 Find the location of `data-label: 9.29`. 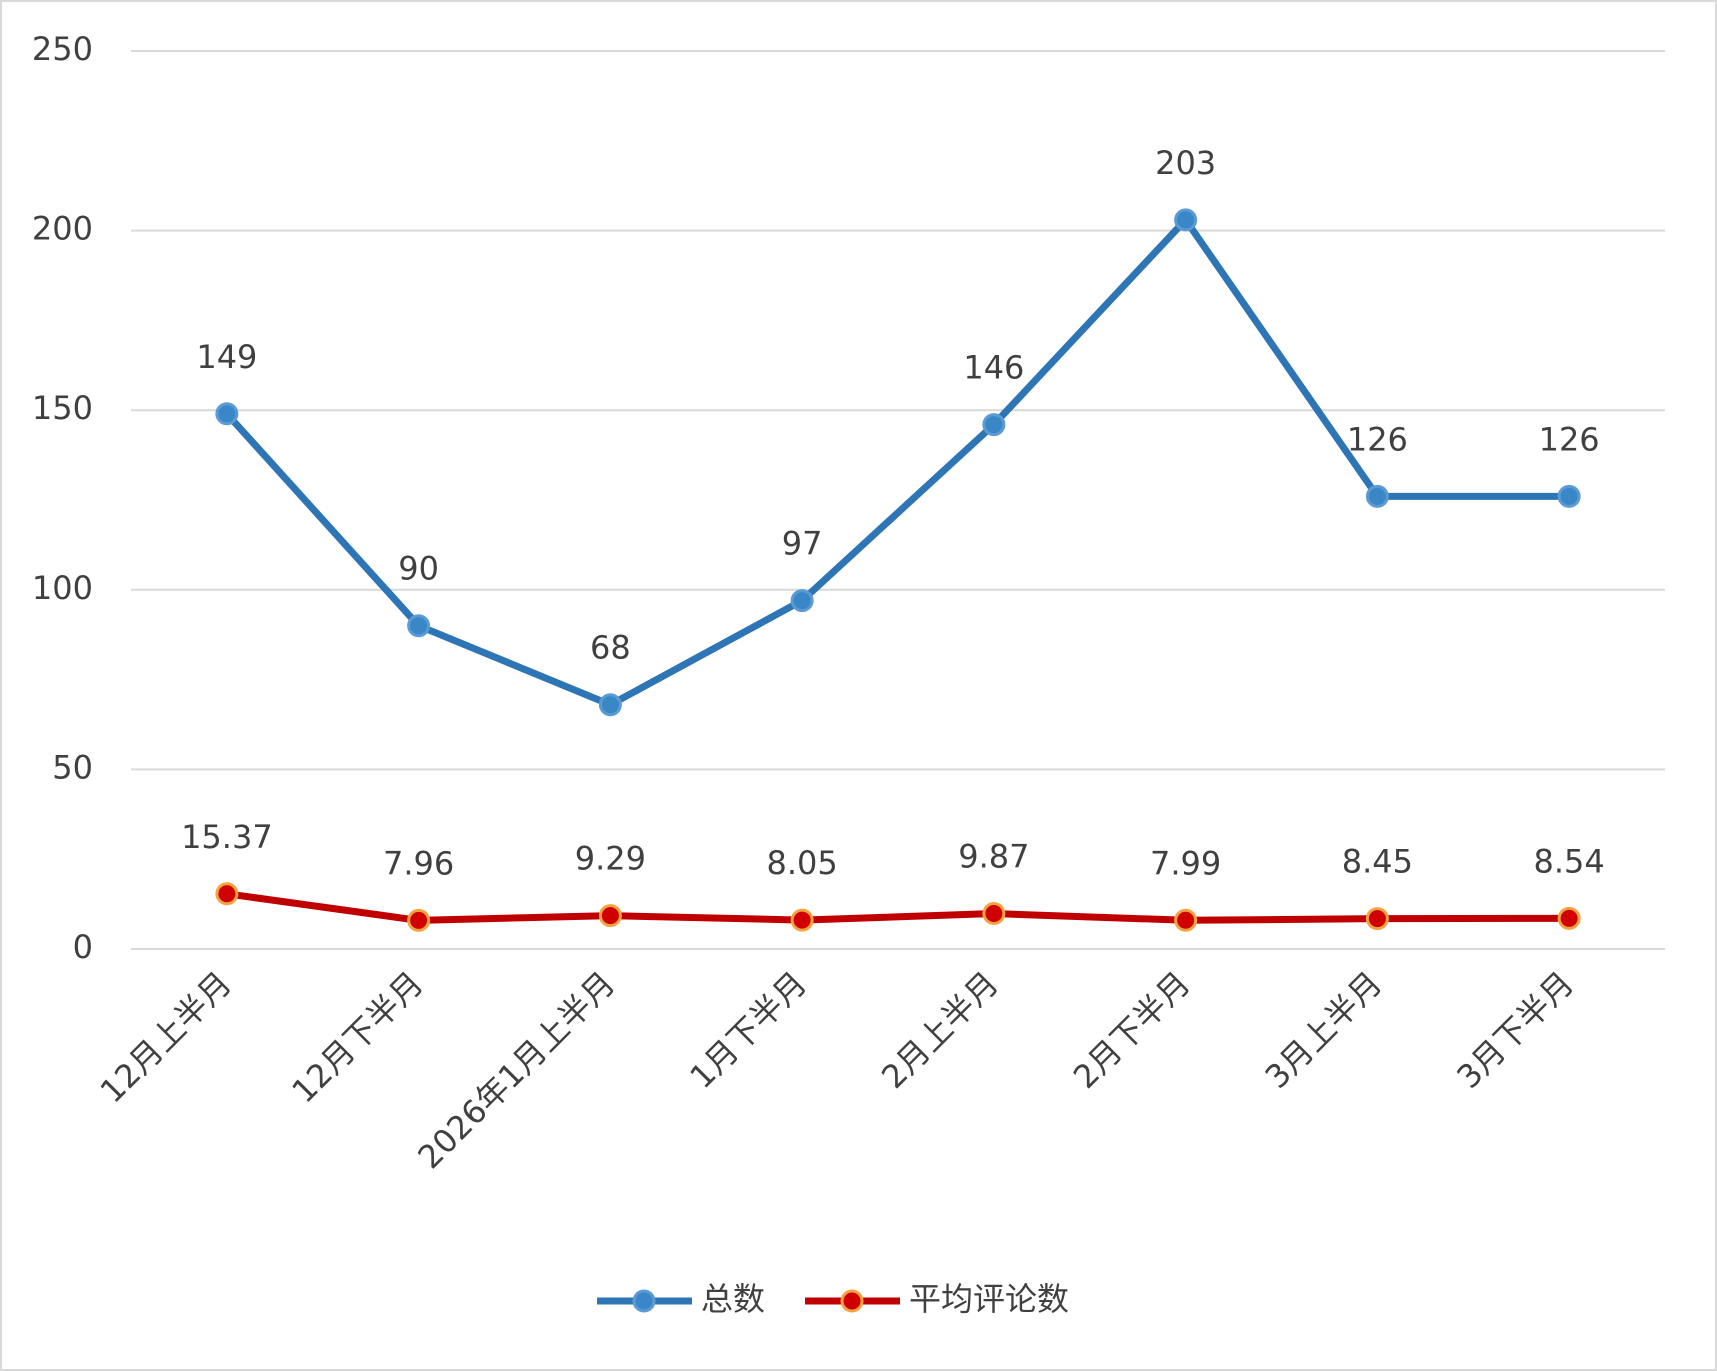

data-label: 9.29 is located at coordinates (610, 859).